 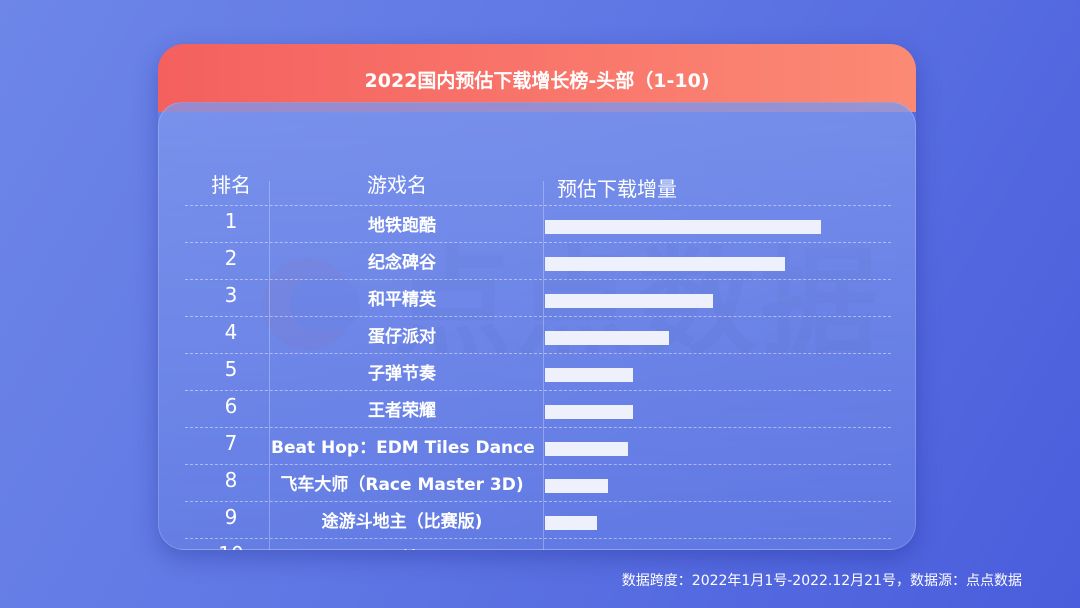 What do you see at coordinates (402, 411) in the screenshot?
I see `game-name-cell: 王者荣耀` at bounding box center [402, 411].